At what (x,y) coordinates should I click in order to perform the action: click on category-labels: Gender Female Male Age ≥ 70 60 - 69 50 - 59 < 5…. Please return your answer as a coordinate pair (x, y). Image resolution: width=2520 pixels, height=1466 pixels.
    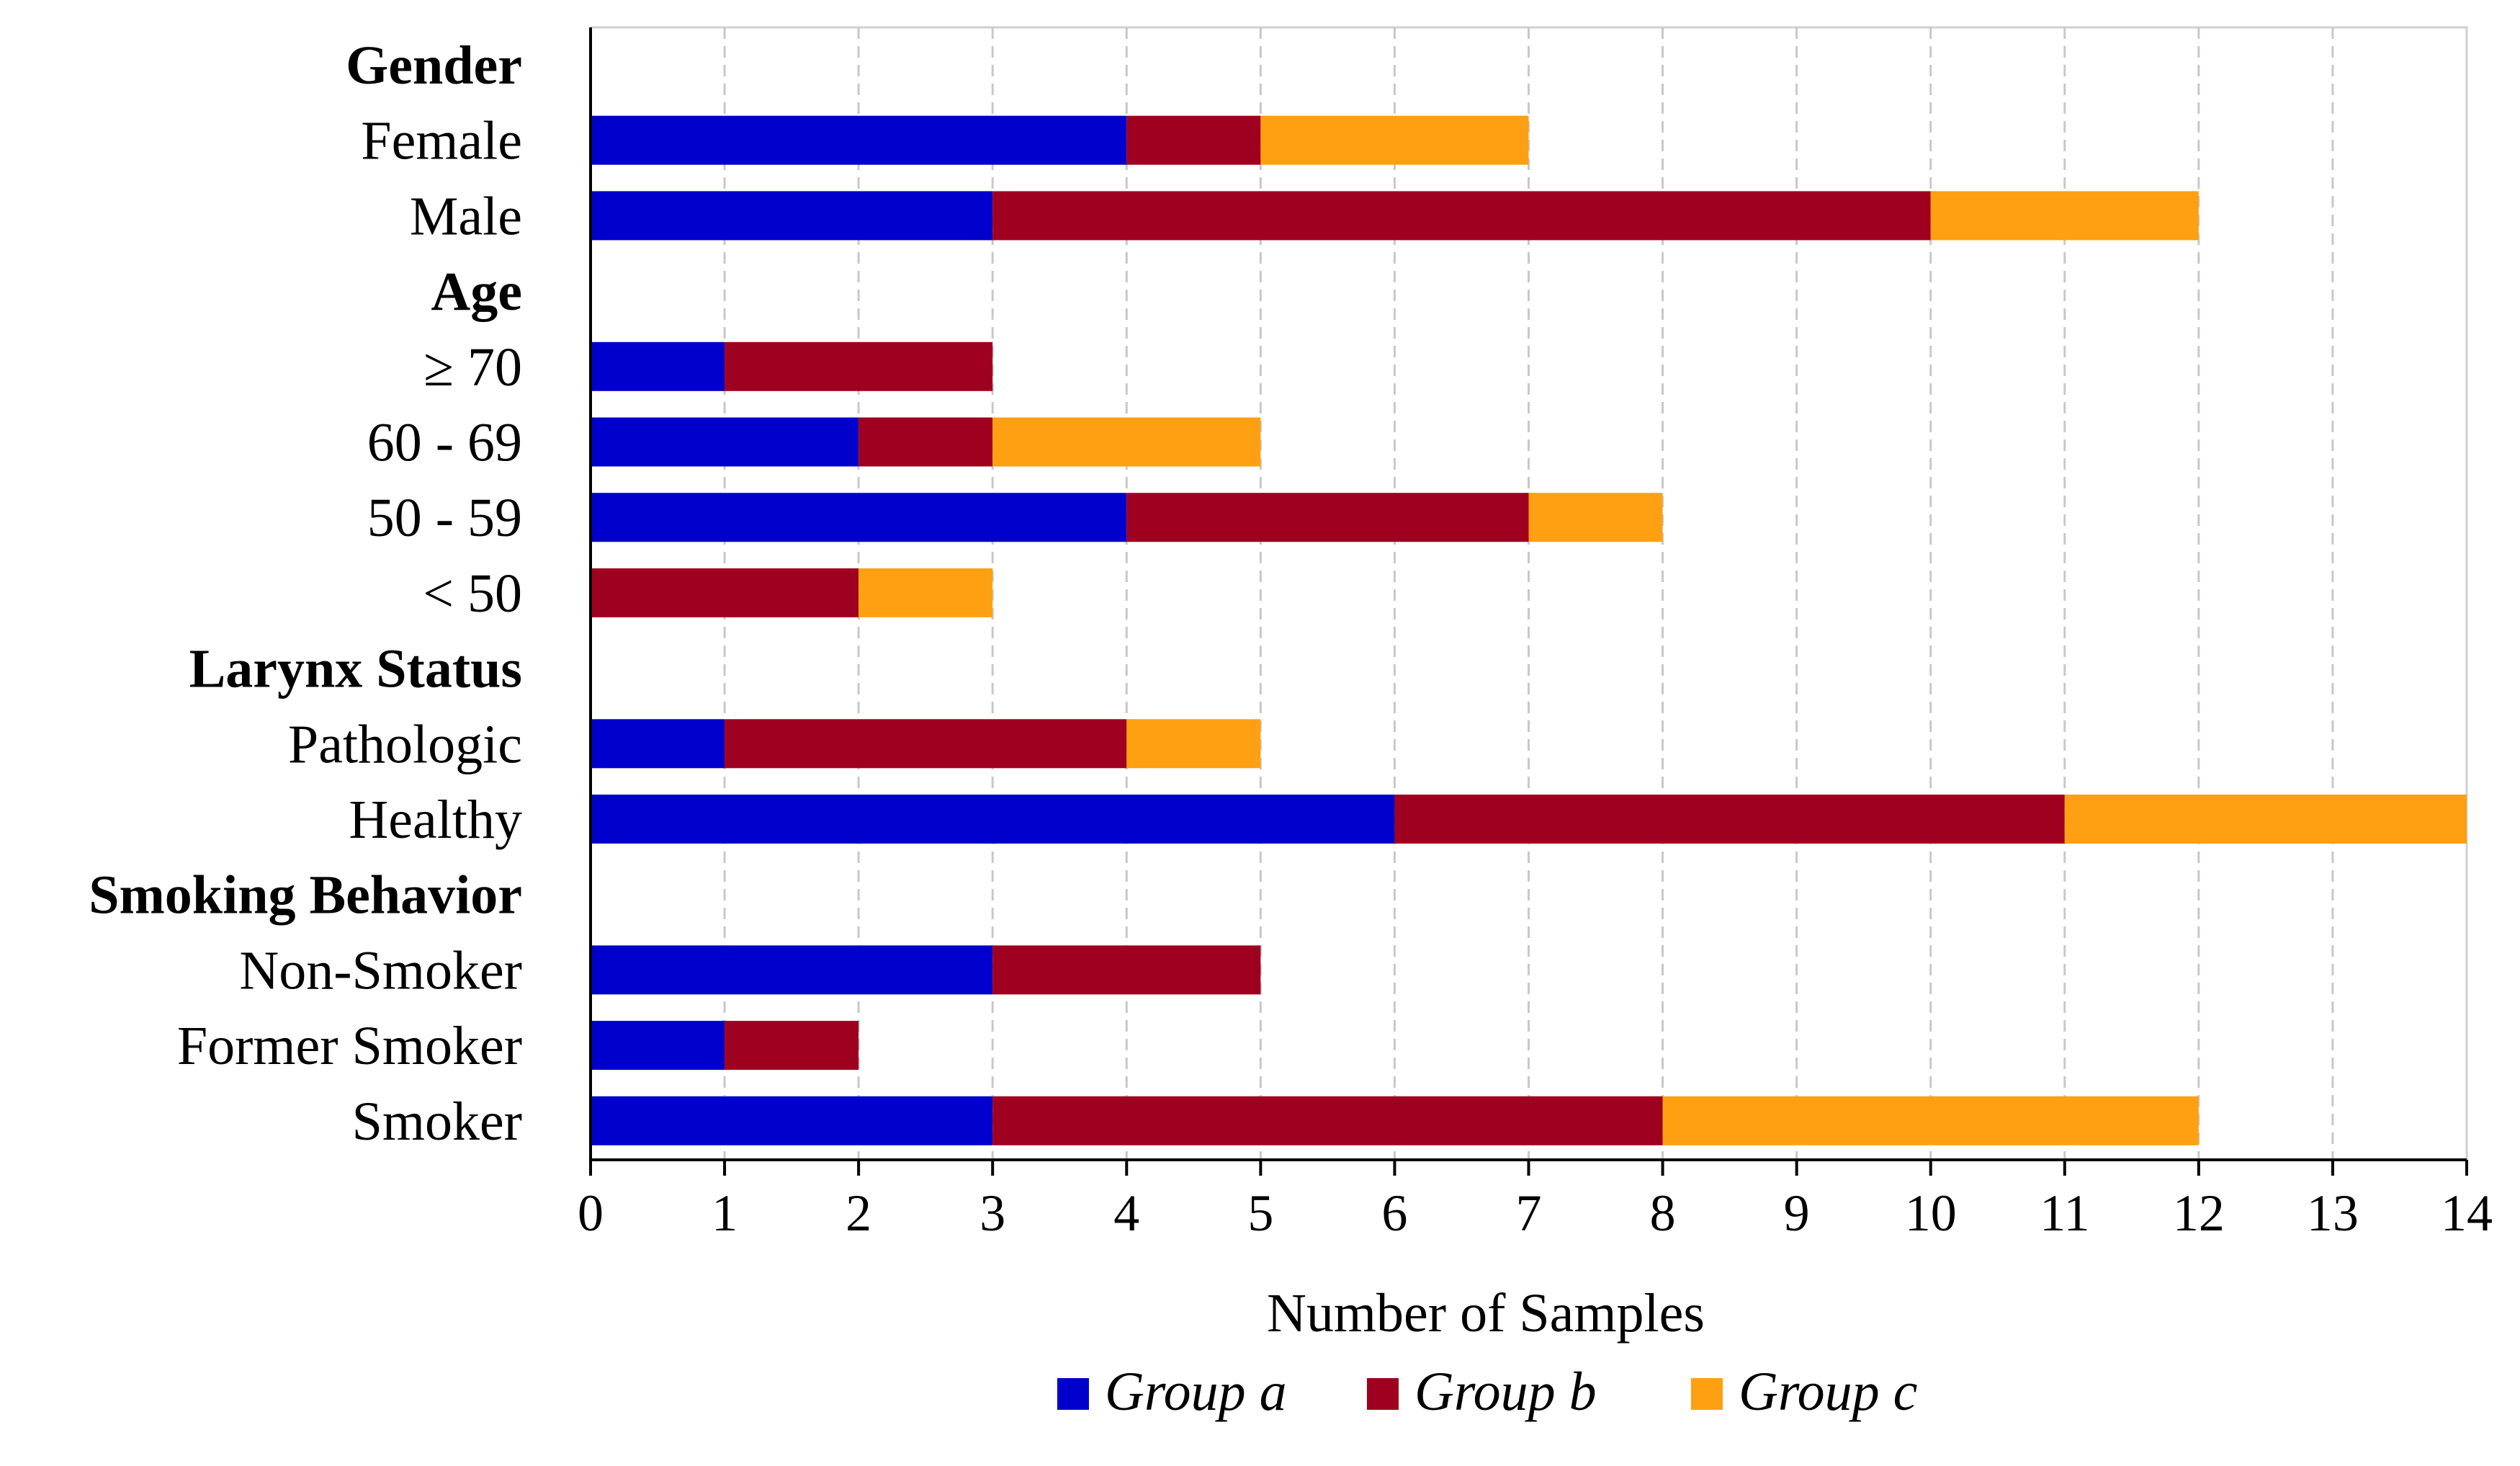
    Looking at the image, I should click on (305, 593).